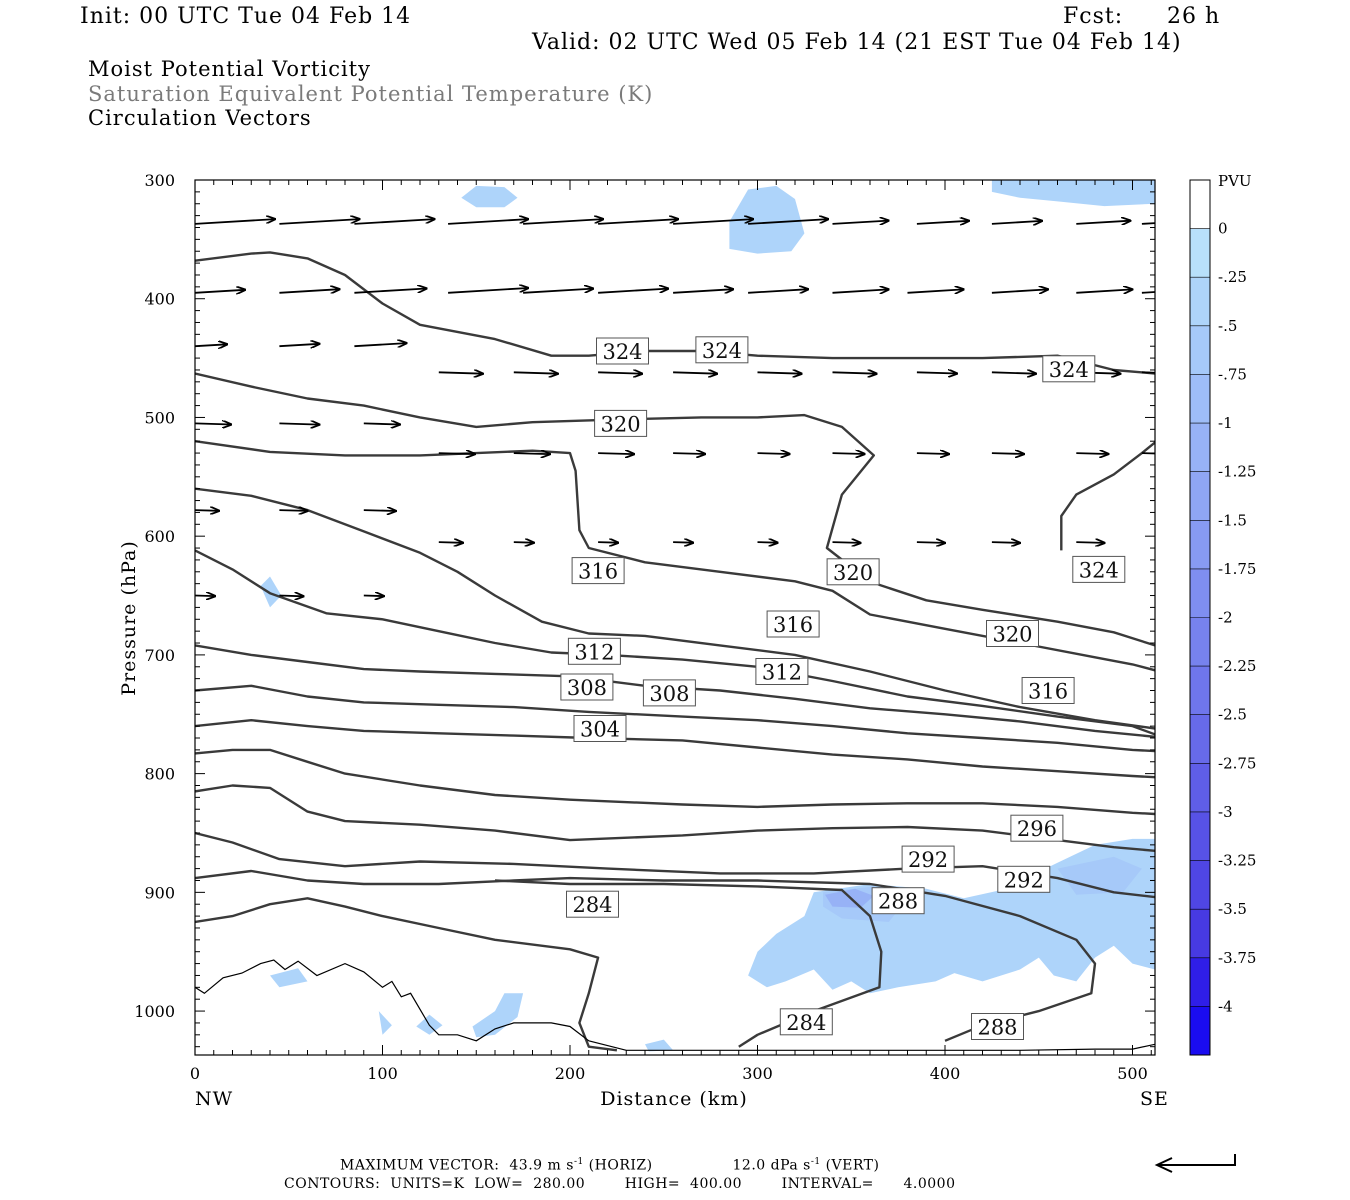 The image size is (1350, 1200). What do you see at coordinates (1154, 1099) in the screenshot?
I see `x-right-direction: SE` at bounding box center [1154, 1099].